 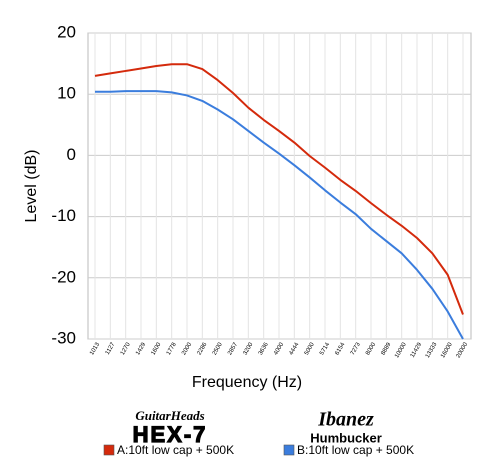 I want to click on x-tick-label: 4000, so click(x=279, y=348).